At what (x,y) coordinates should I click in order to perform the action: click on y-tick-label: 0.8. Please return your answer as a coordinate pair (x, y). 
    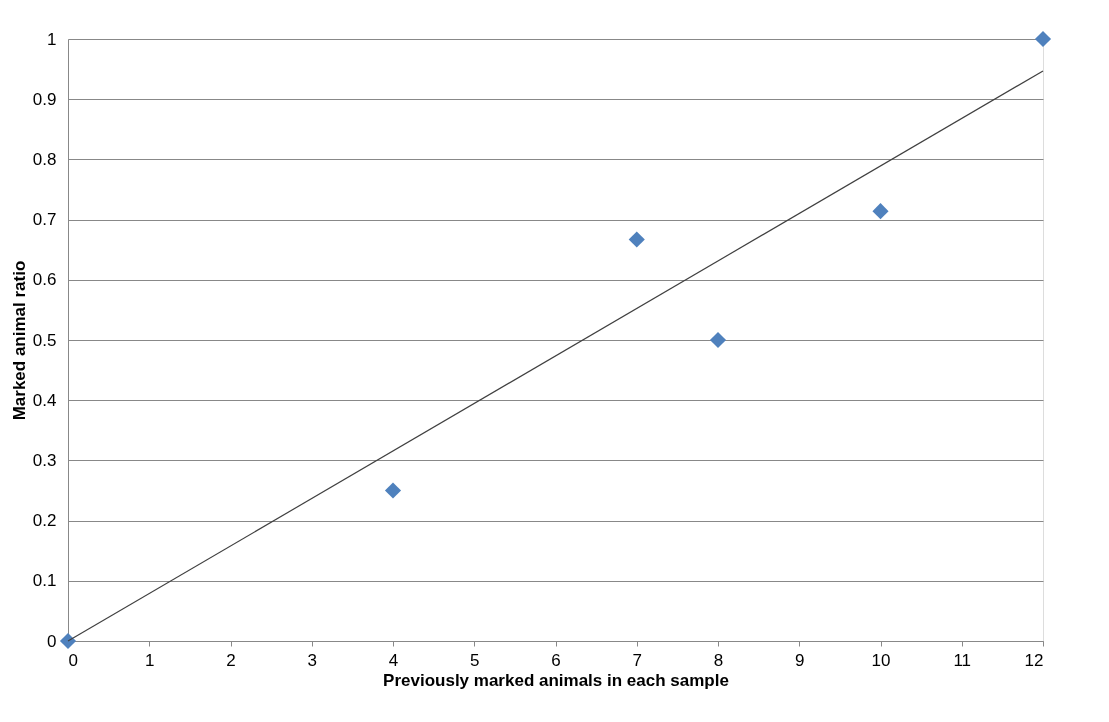
    Looking at the image, I should click on (44, 159).